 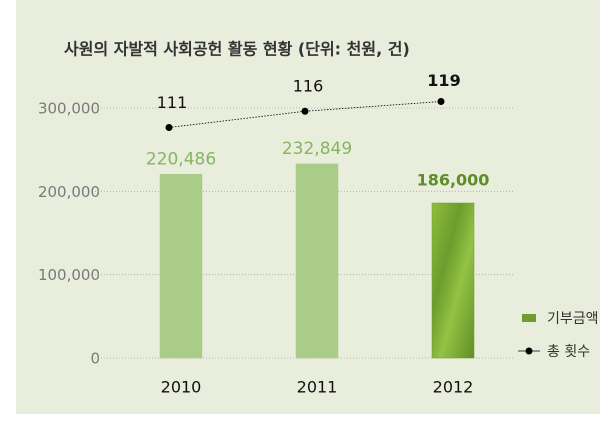 What do you see at coordinates (69, 109) in the screenshot?
I see `y-tick-label: 300,000` at bounding box center [69, 109].